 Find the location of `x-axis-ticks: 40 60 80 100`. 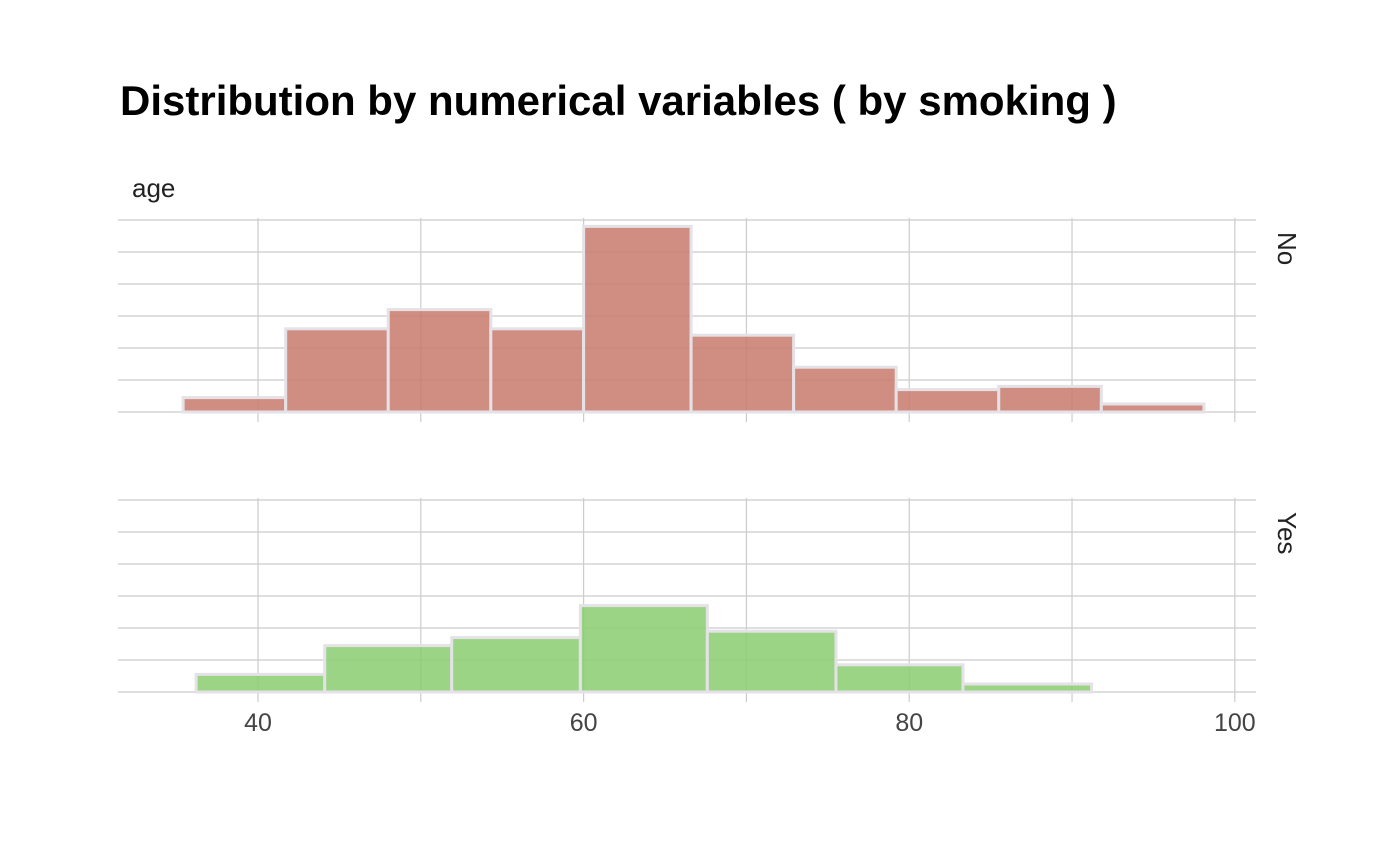

x-axis-ticks: 40 60 80 100 is located at coordinates (750, 723).